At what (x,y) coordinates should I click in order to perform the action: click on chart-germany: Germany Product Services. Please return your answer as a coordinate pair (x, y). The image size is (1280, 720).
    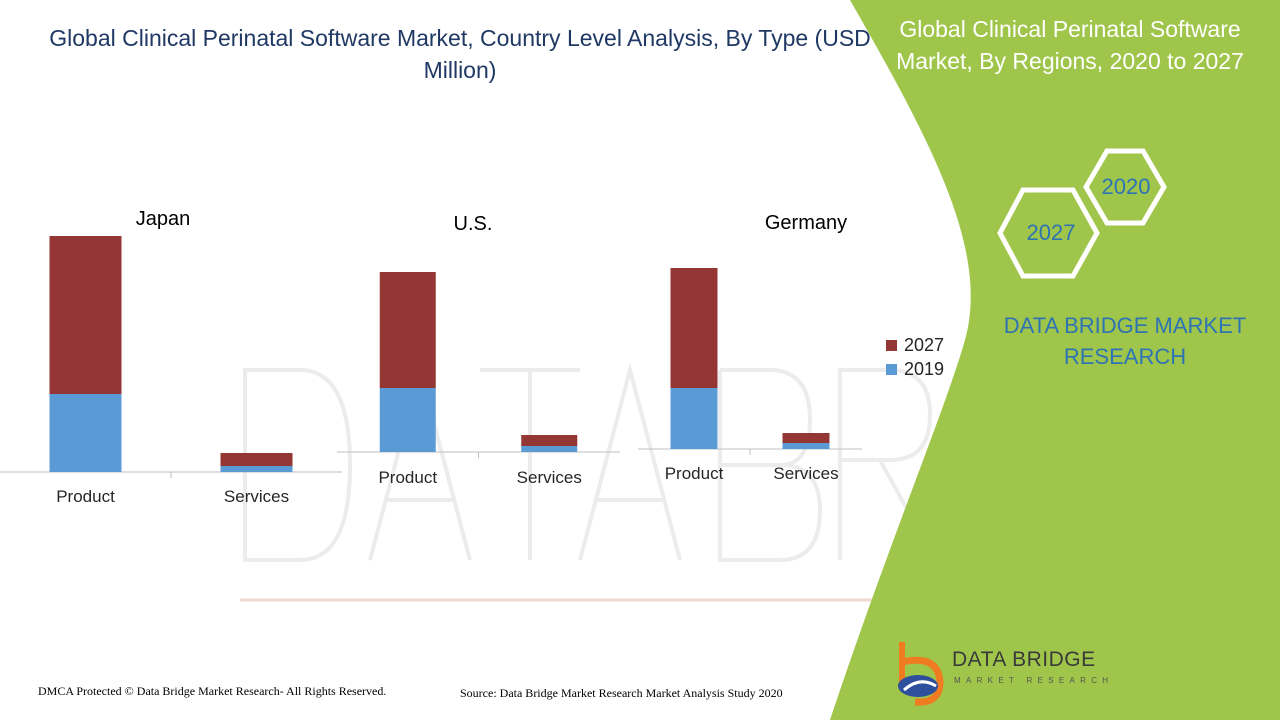
    Looking at the image, I should click on (750, 347).